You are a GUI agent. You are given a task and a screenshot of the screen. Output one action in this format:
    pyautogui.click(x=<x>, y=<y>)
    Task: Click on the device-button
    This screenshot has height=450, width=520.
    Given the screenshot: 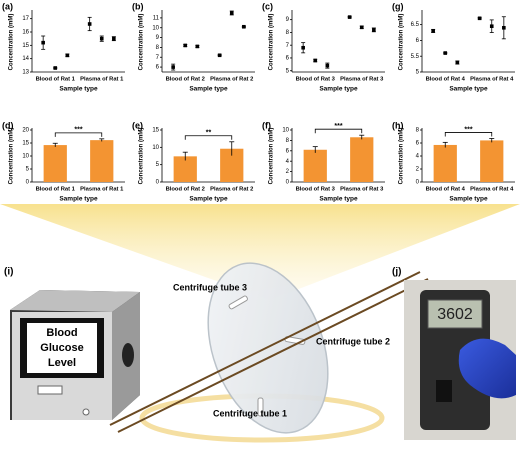 What is the action you would take?
    pyautogui.click(x=86, y=412)
    